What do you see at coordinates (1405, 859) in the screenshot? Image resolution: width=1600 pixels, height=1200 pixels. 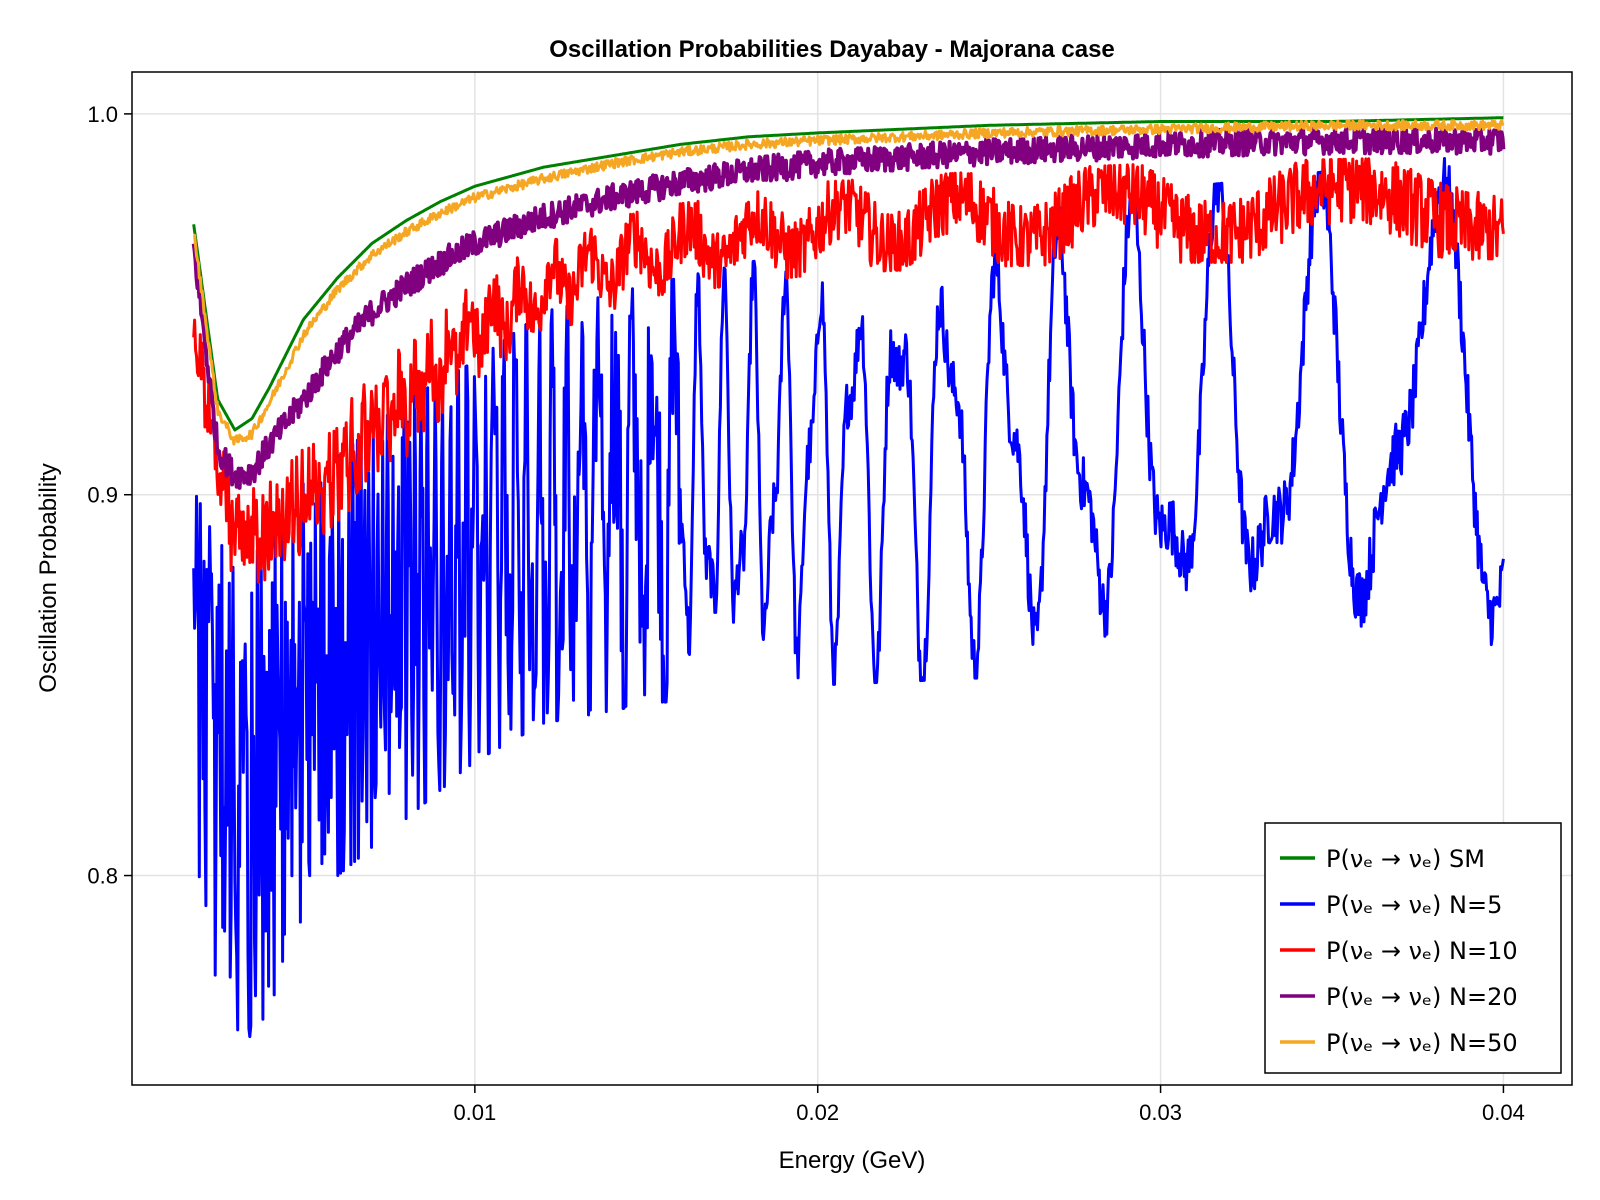 I see `legend-entry: P(νₑ → νₑ) SM` at bounding box center [1405, 859].